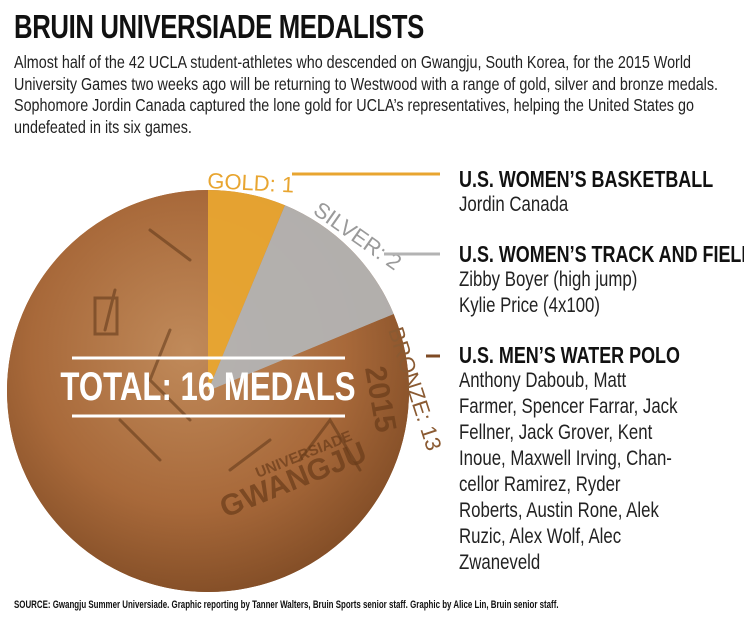 The image size is (744, 620). What do you see at coordinates (569, 355) in the screenshot?
I see `group-title: U.S. MEN’S WATER POLO` at bounding box center [569, 355].